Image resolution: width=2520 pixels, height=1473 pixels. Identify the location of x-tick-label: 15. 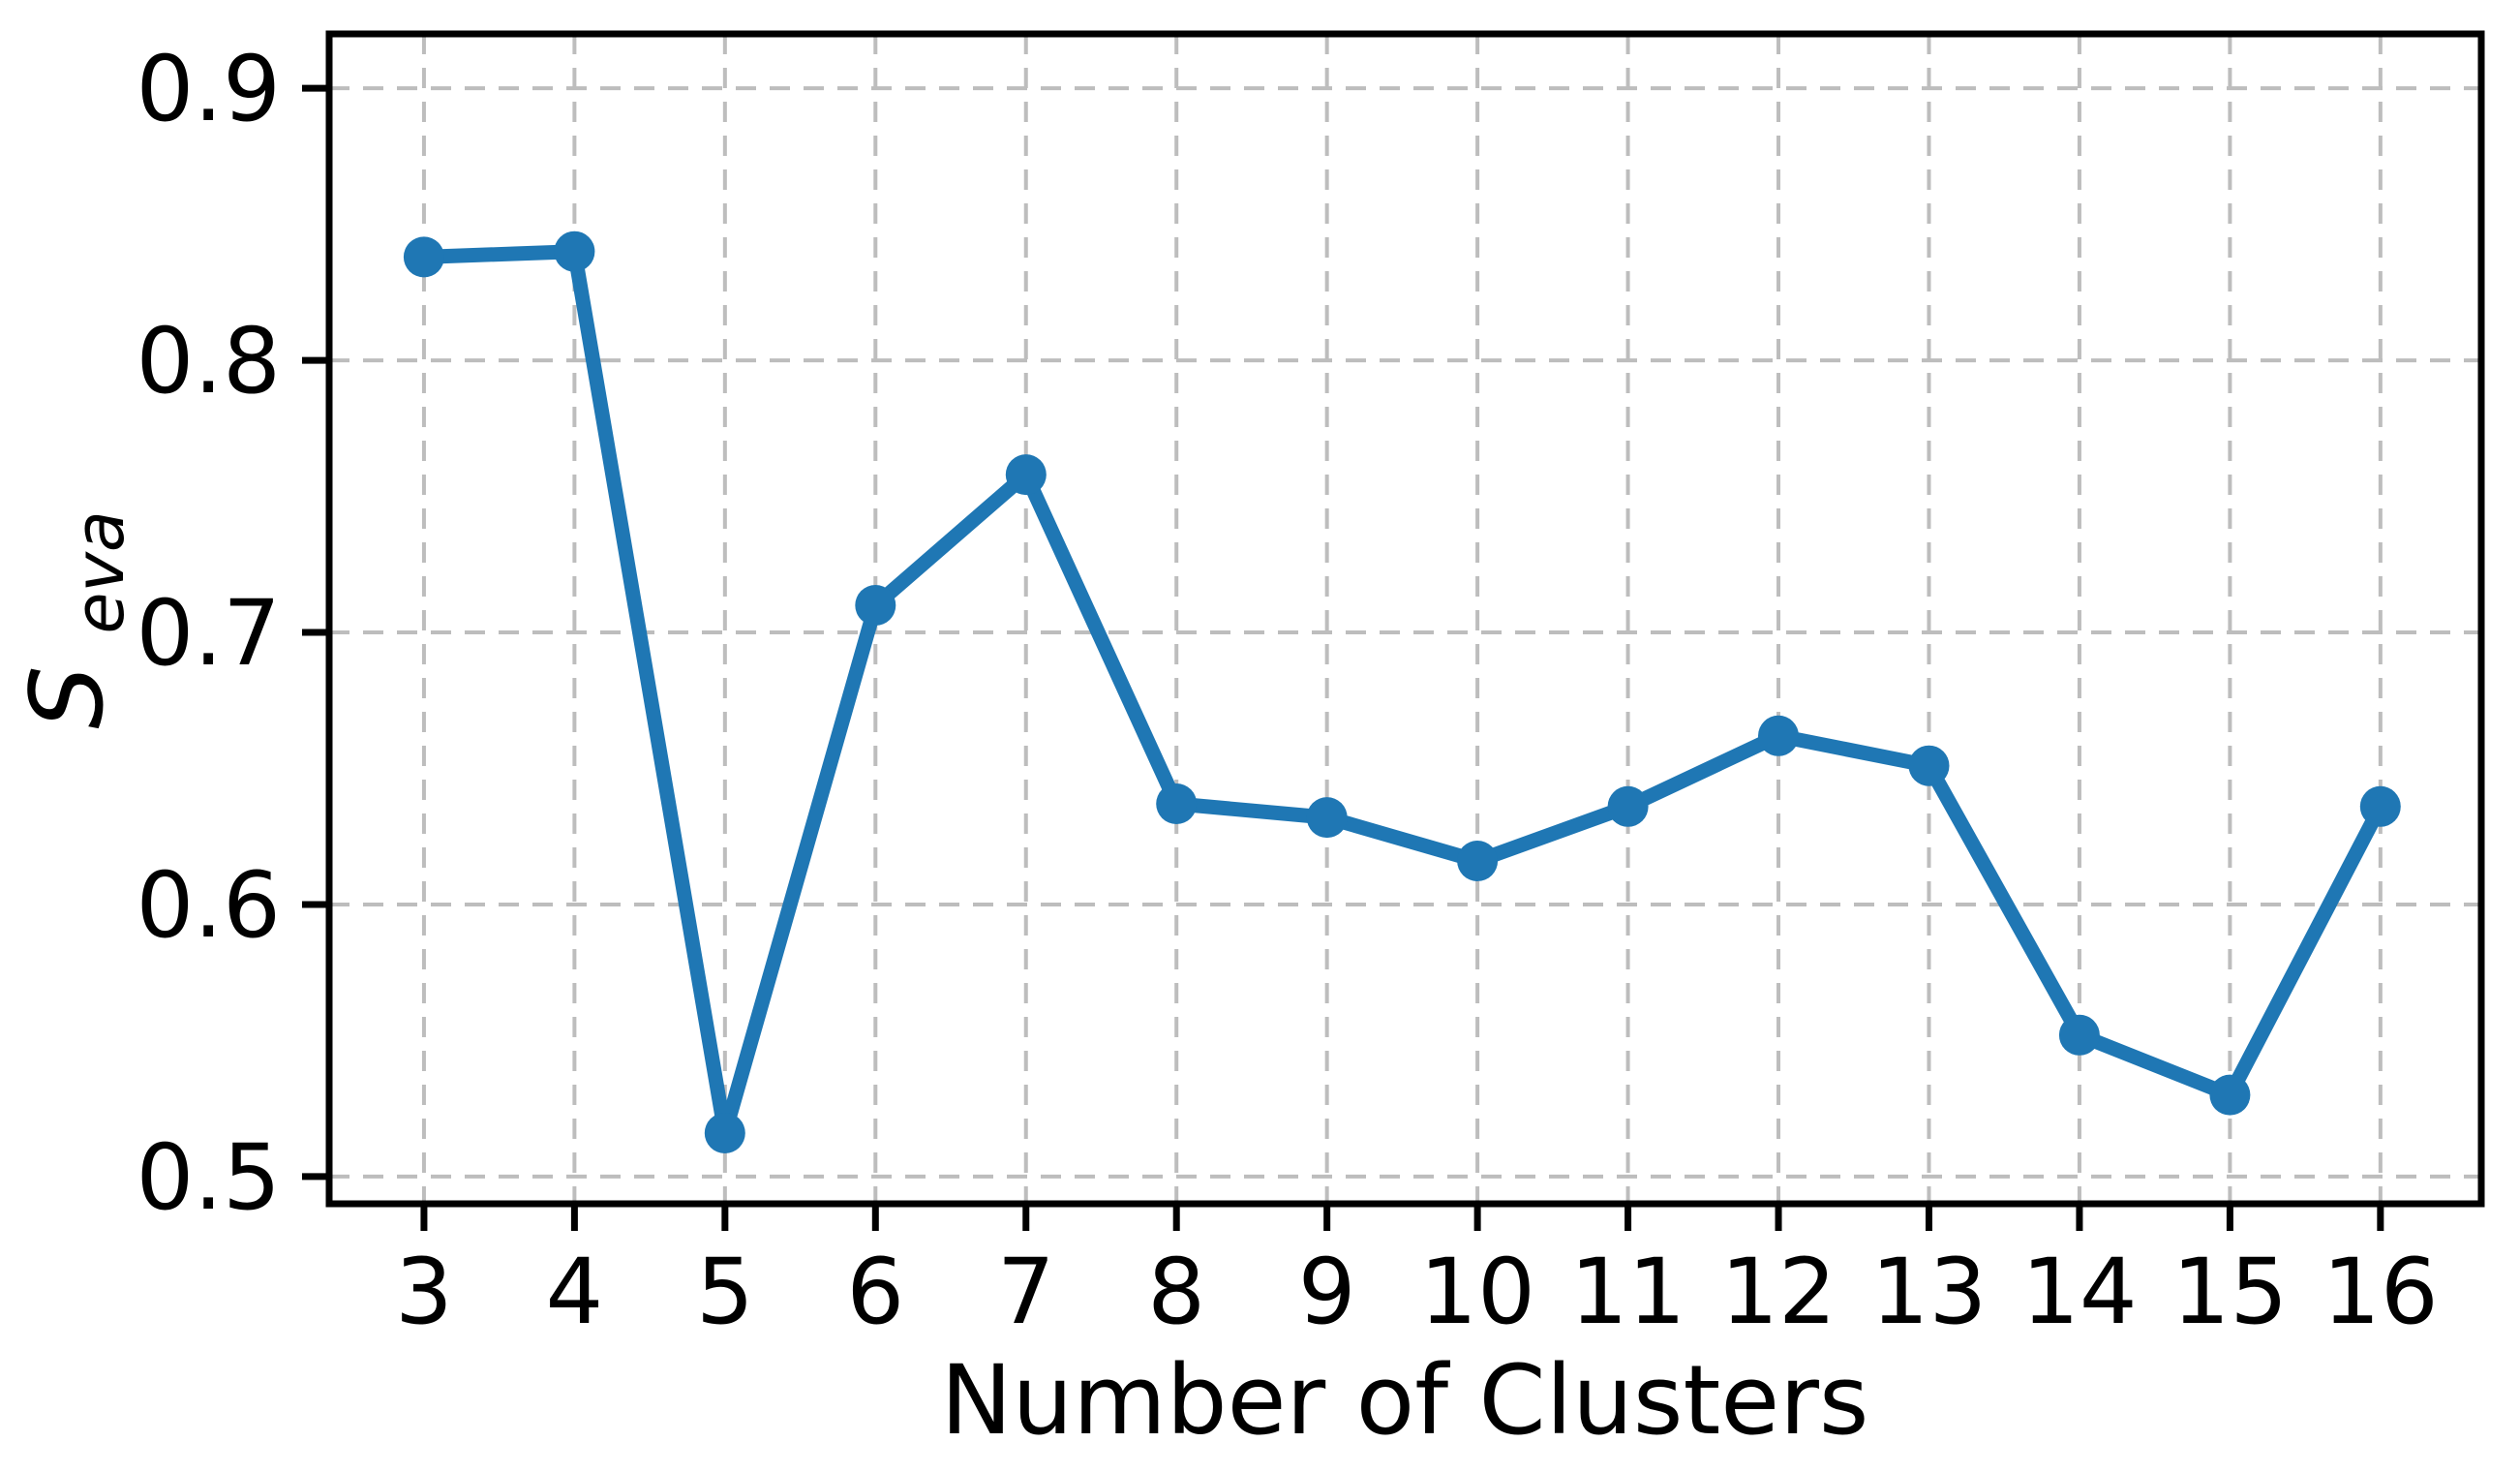
(2230, 1292).